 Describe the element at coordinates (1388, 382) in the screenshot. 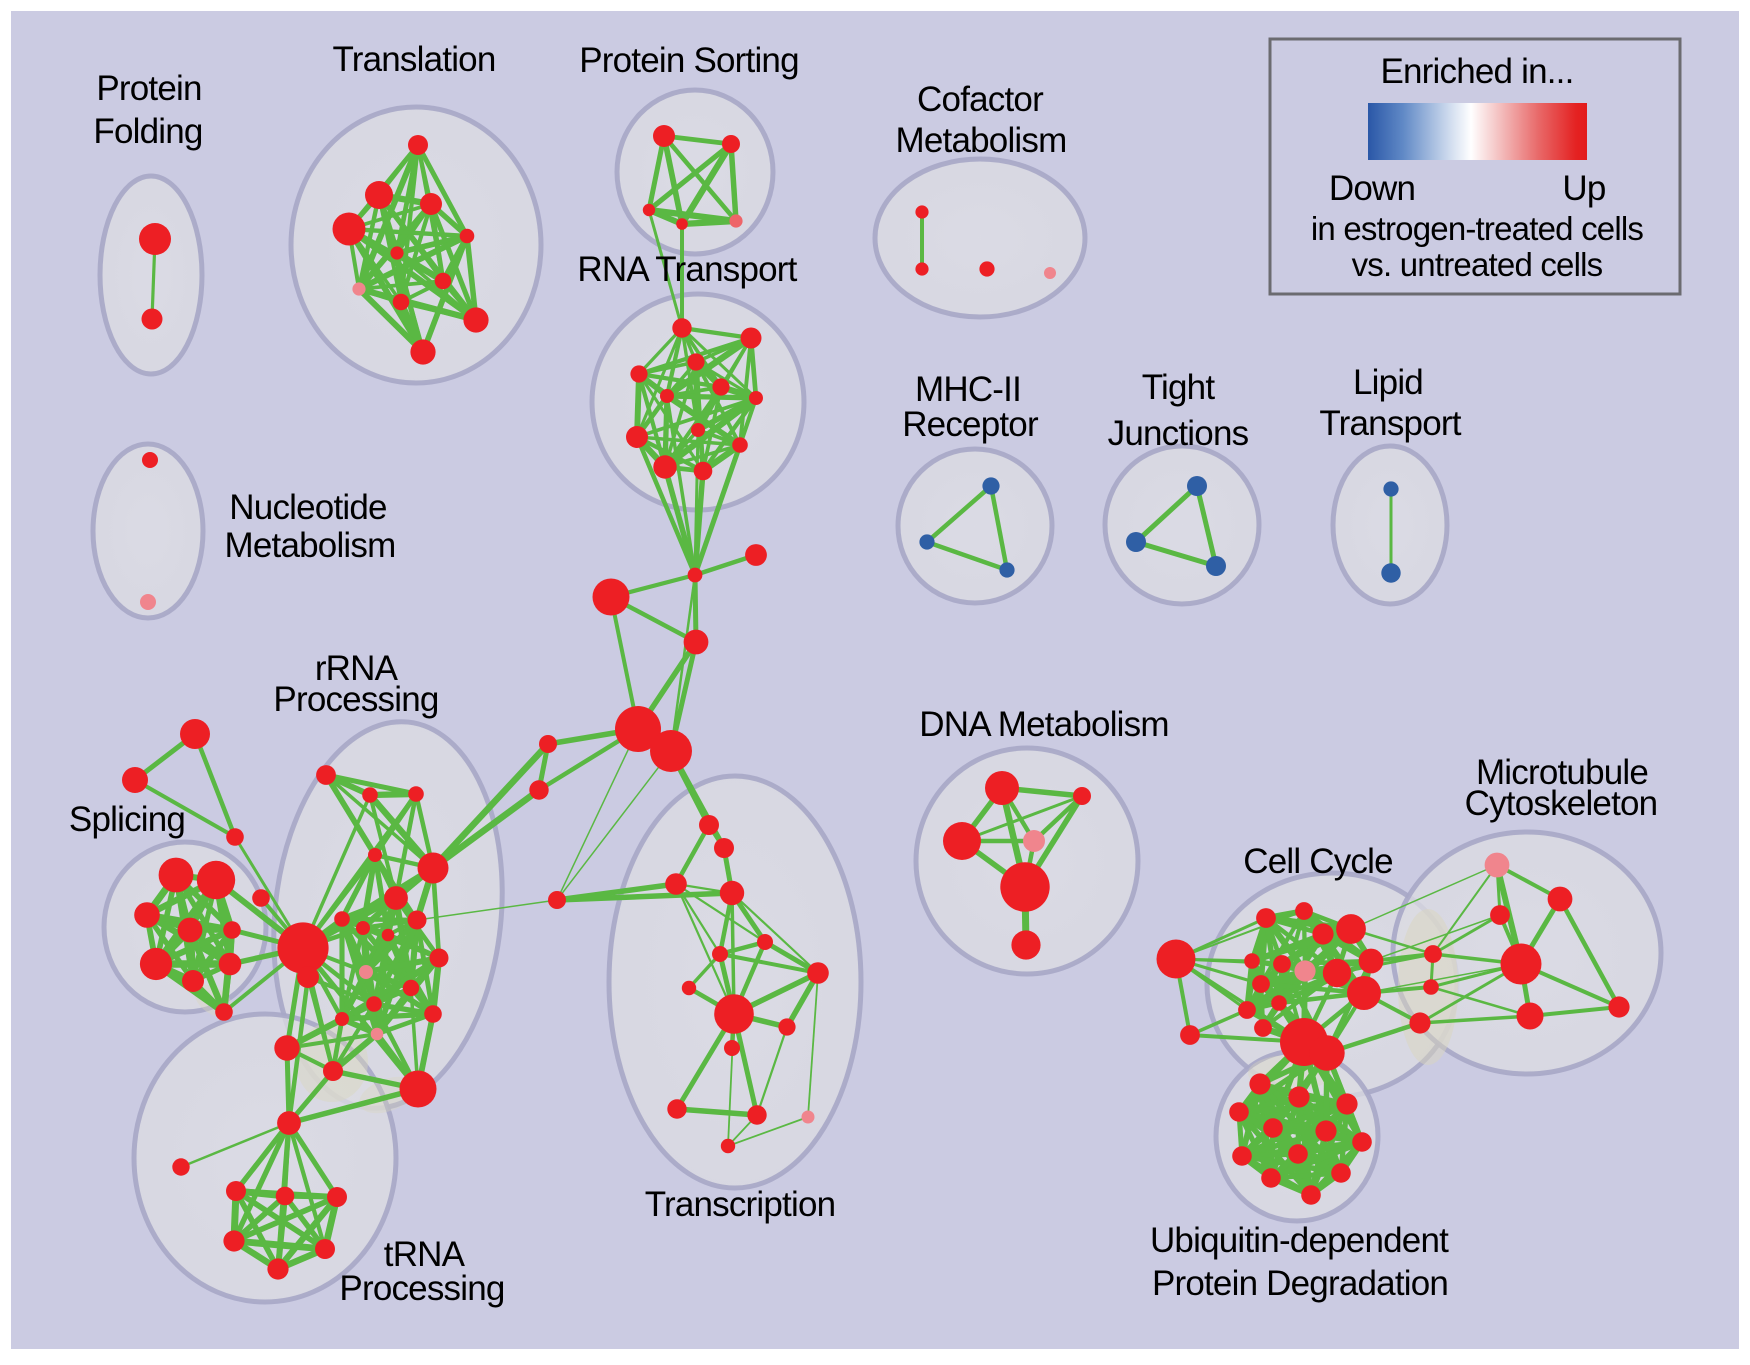

I see `svg-text: Lipid` at that location.